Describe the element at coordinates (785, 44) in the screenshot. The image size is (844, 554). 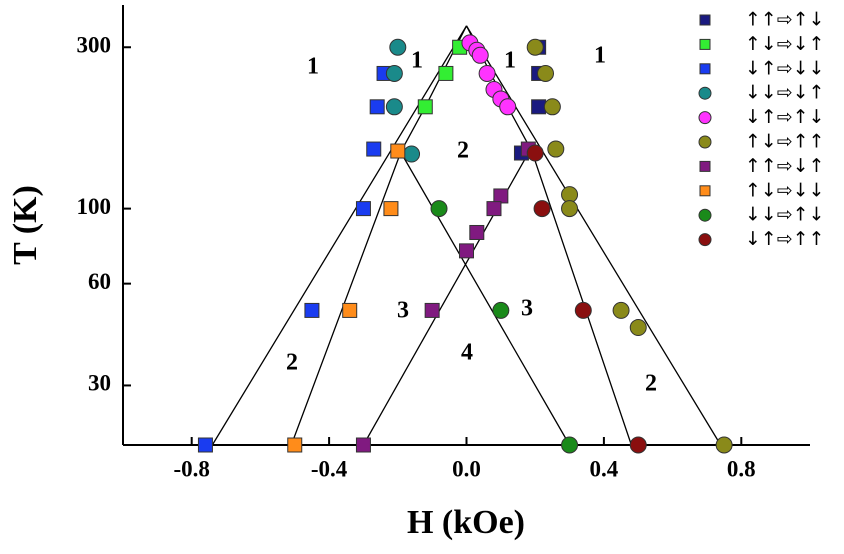
I see `legend-label: ↑↓⇨↓↑` at that location.